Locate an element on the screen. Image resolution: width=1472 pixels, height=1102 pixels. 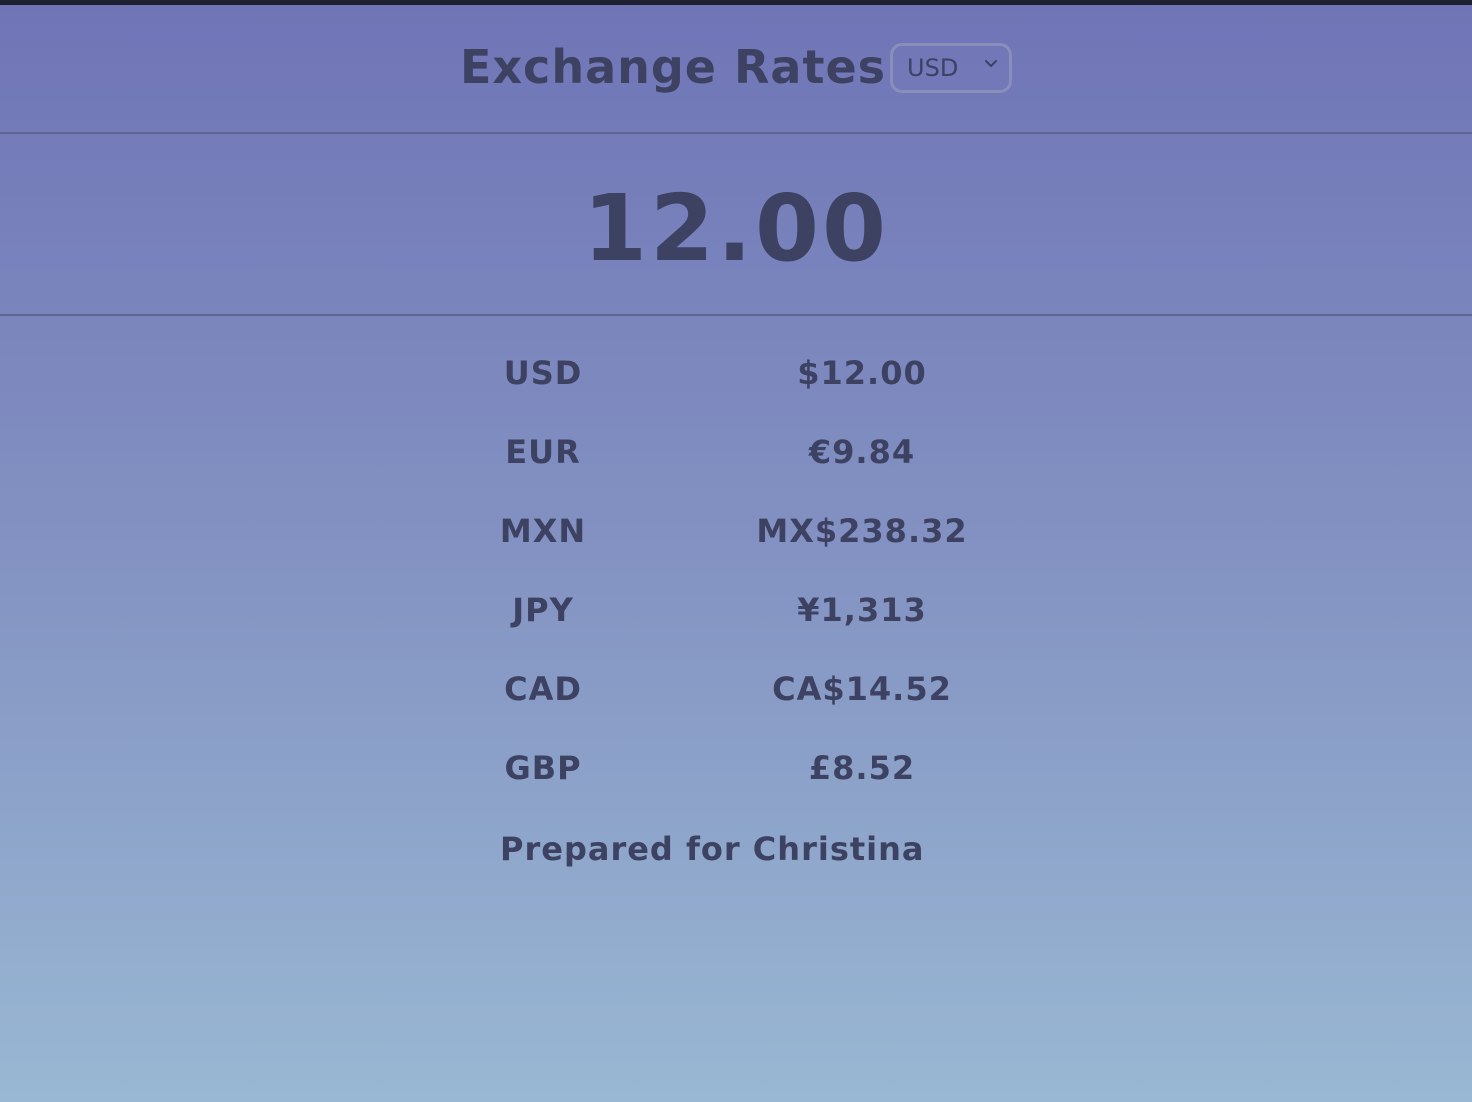
currency-code: JPY is located at coordinates (543, 610).